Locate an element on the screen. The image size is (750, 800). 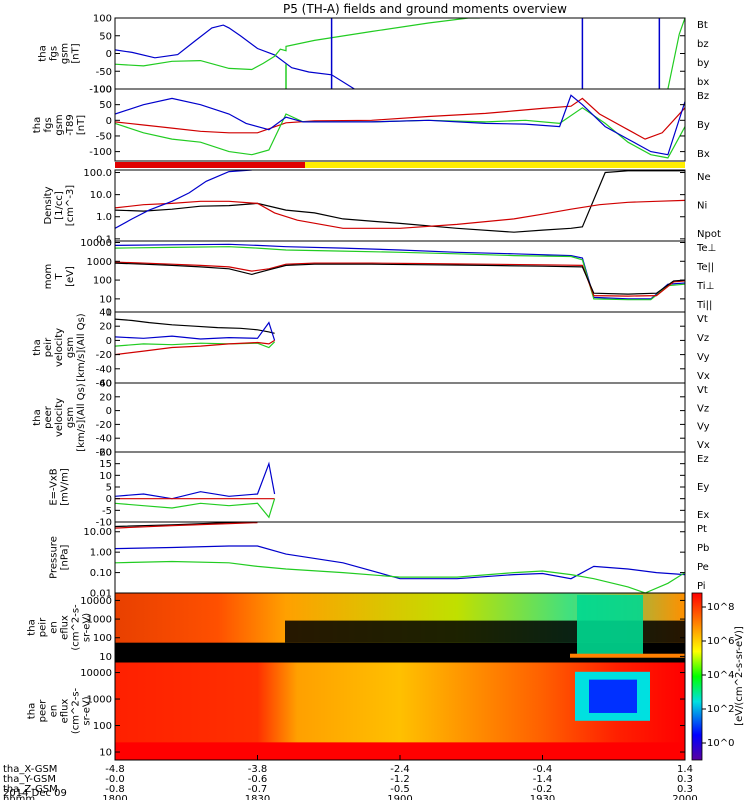
colorbar-ticks: 10^8 10^6 10^4 10^2 10^0 is located at coordinates (718, 675).